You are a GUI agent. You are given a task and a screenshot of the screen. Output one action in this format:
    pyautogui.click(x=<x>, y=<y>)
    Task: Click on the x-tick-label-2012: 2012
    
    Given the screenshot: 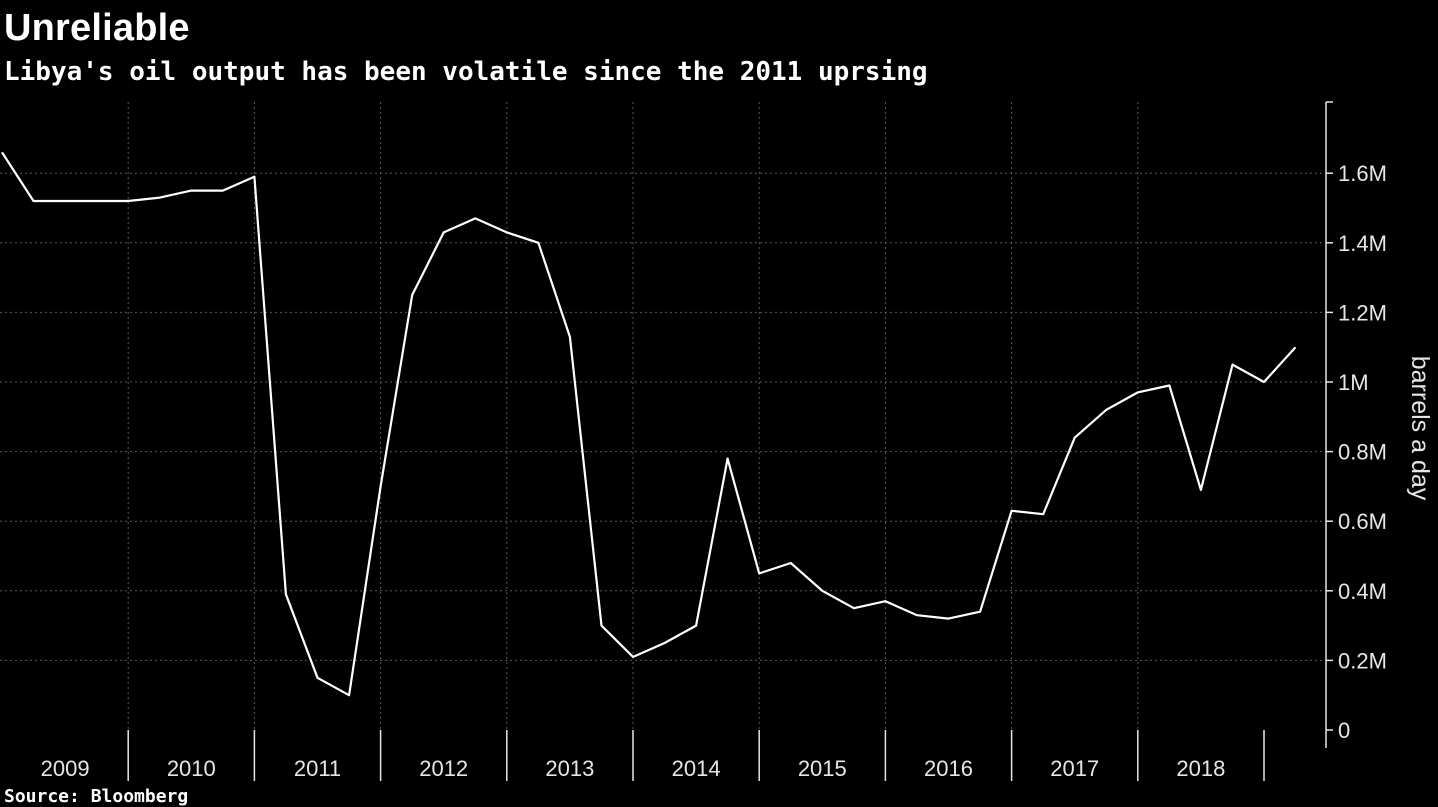 What is the action you would take?
    pyautogui.click(x=443, y=768)
    